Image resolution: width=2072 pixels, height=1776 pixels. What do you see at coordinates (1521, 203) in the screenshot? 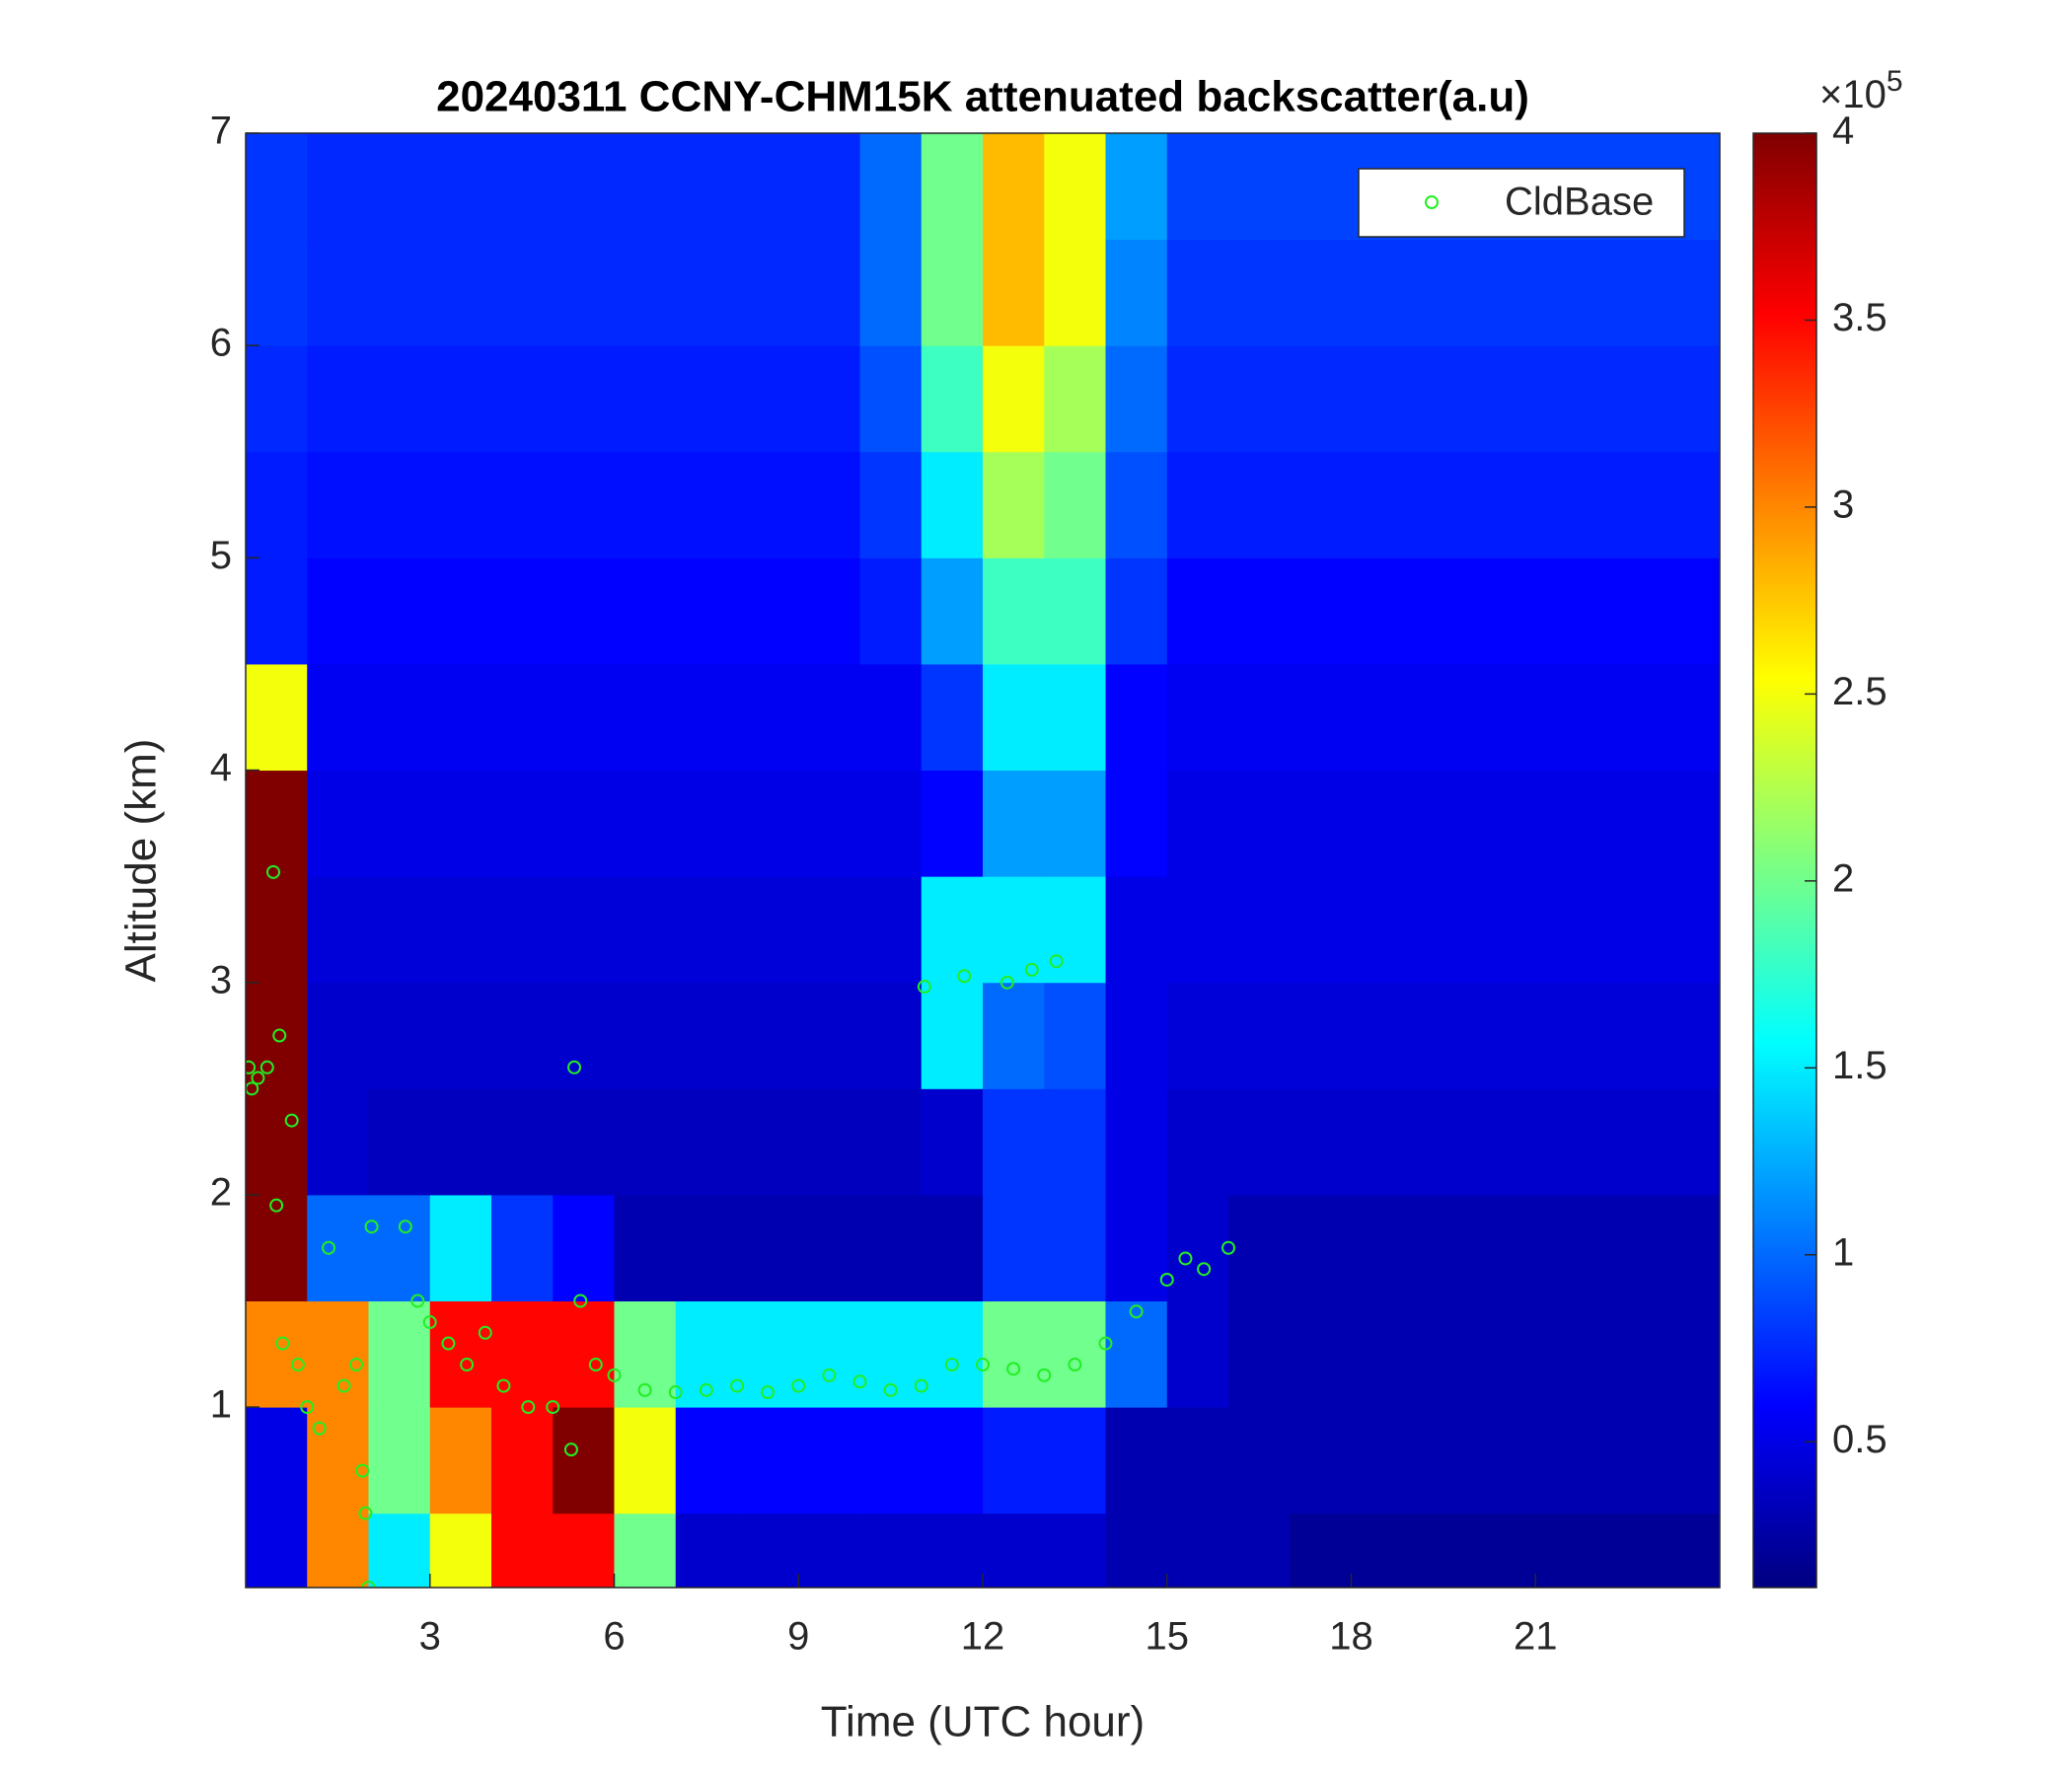
I see `legend-box` at bounding box center [1521, 203].